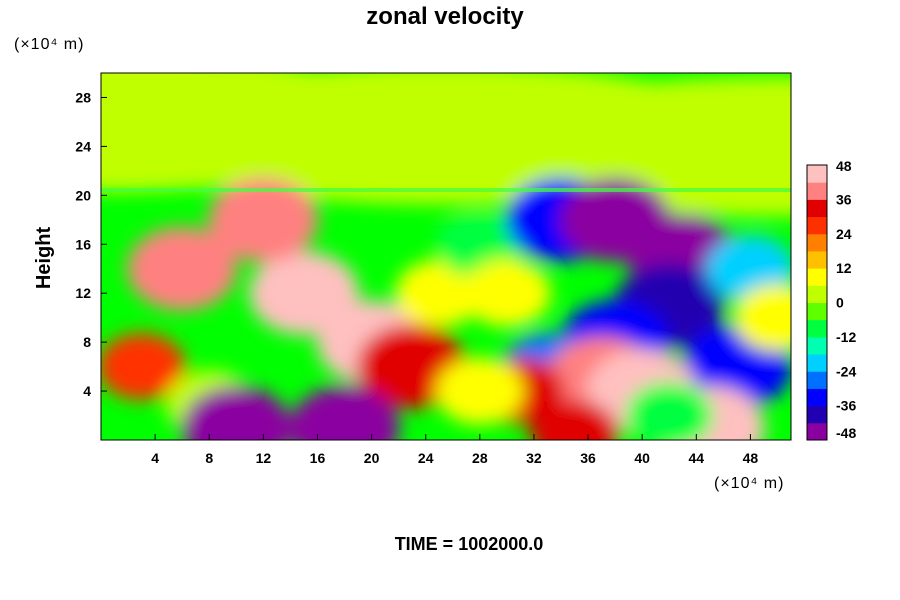  I want to click on y-tick-label: 24, so click(83, 146).